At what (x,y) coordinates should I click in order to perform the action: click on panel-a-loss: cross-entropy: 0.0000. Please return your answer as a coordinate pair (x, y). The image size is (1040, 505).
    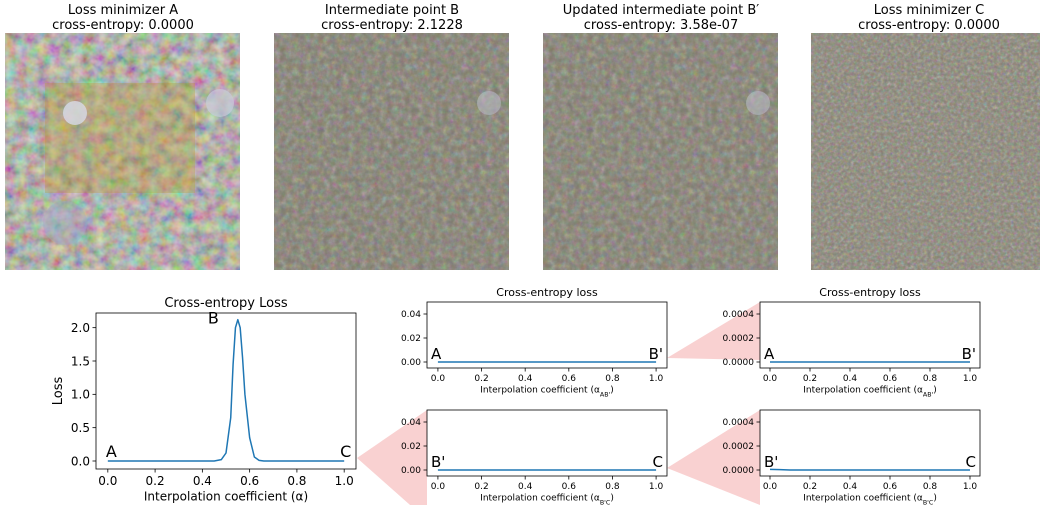
    Looking at the image, I should click on (123, 25).